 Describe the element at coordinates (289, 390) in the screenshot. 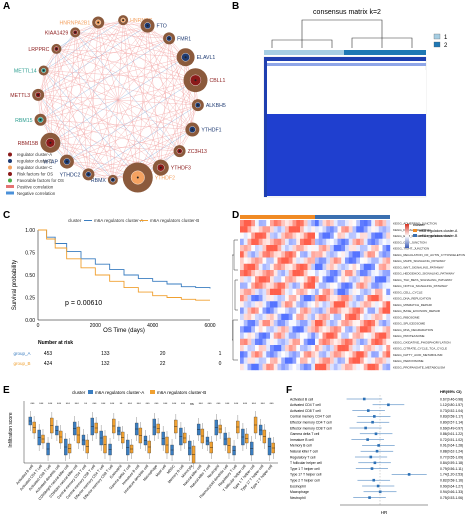

I see `panel-label-f: F` at that location.